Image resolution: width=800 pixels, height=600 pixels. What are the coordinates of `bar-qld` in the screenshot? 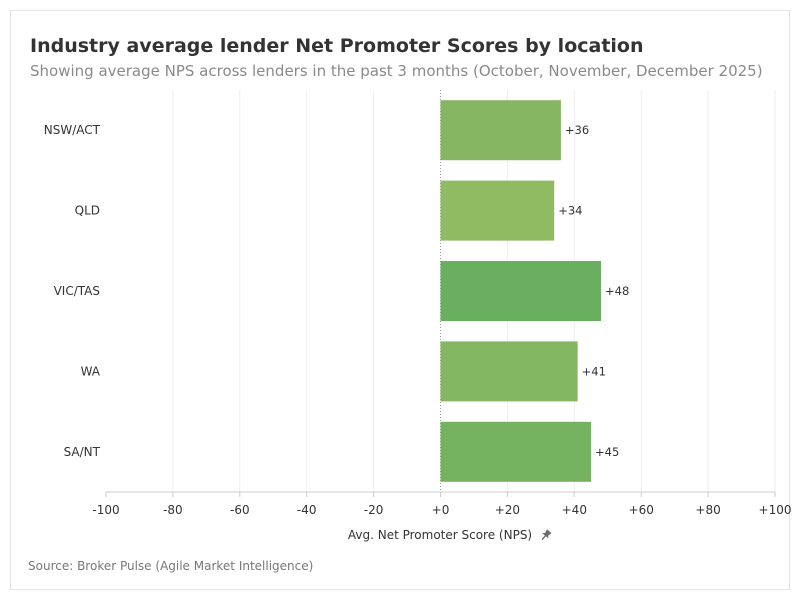 It's located at (497, 210).